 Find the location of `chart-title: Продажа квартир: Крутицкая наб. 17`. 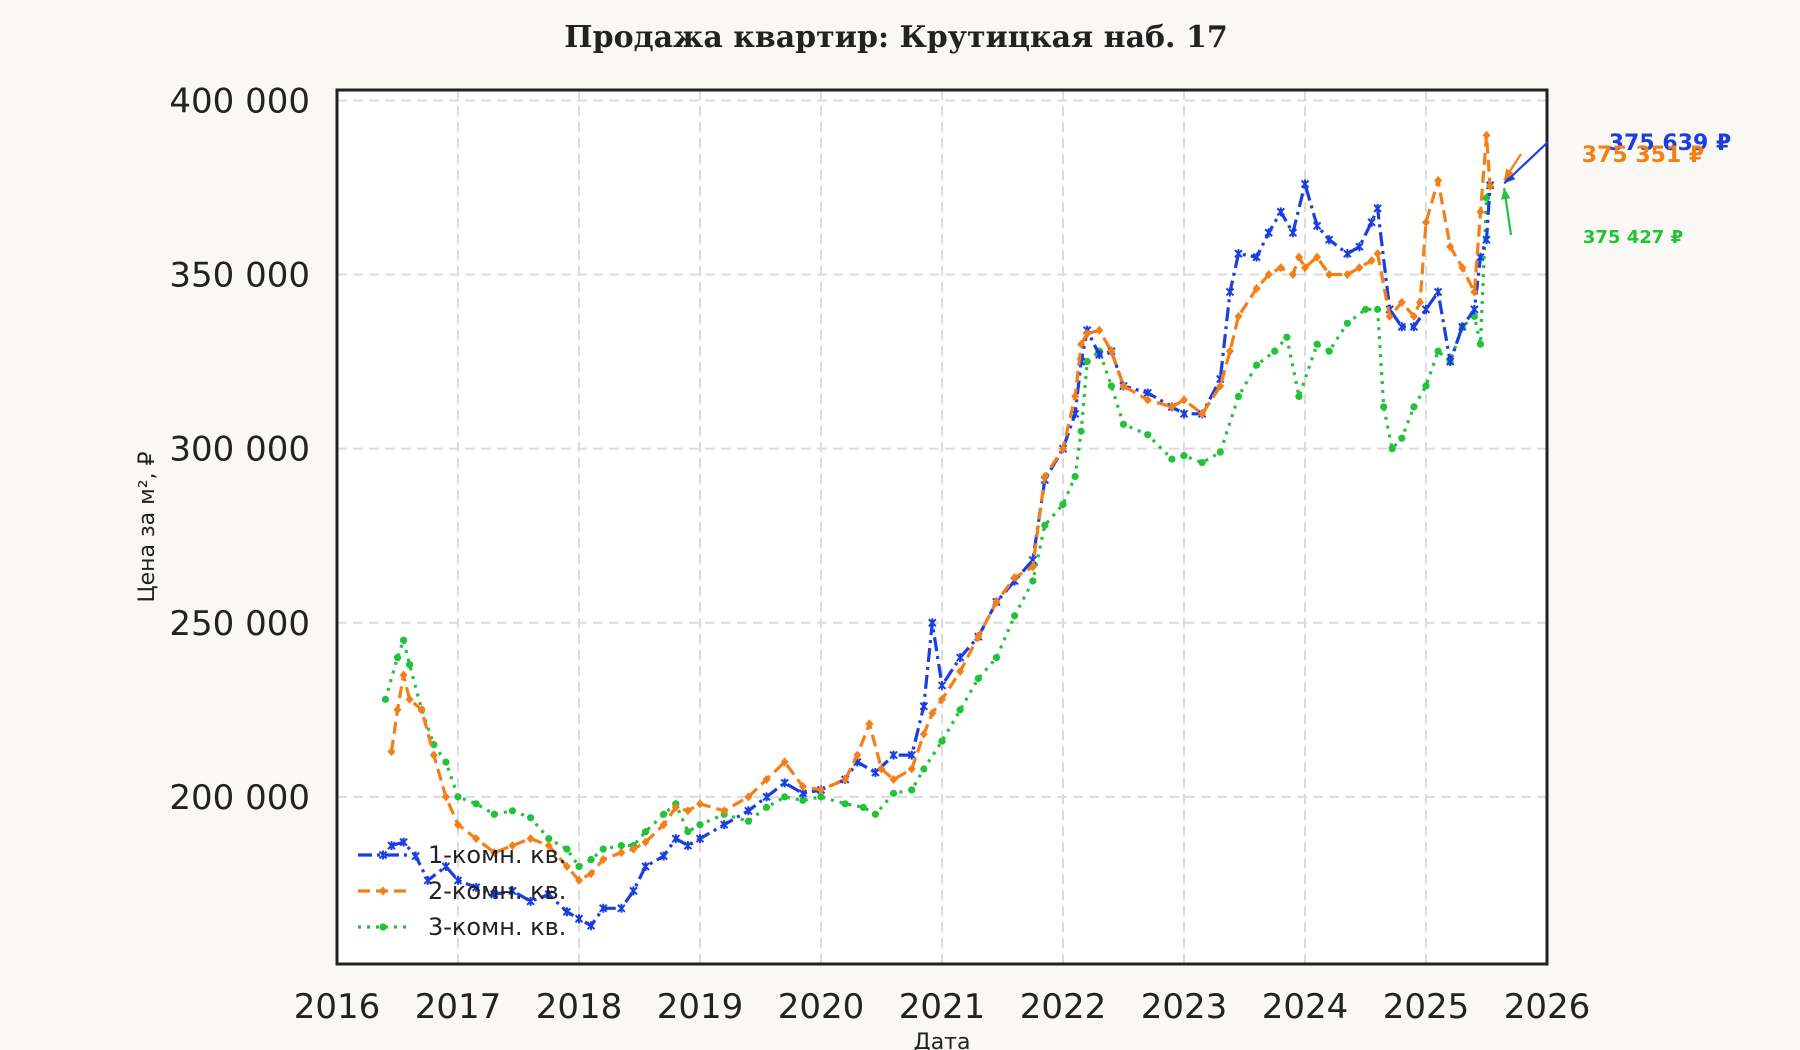

chart-title: Продажа квартир: Крутицкая наб. 17 is located at coordinates (895, 37).